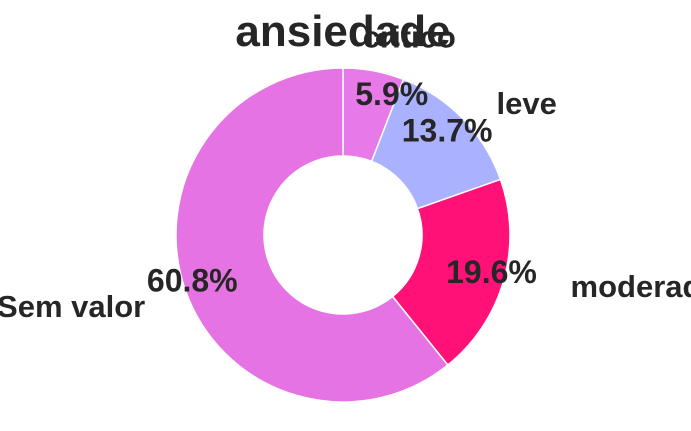 This screenshot has height=431, width=691. Describe the element at coordinates (391, 94) in the screenshot. I see `pct-label-critico: 5.9%` at that location.